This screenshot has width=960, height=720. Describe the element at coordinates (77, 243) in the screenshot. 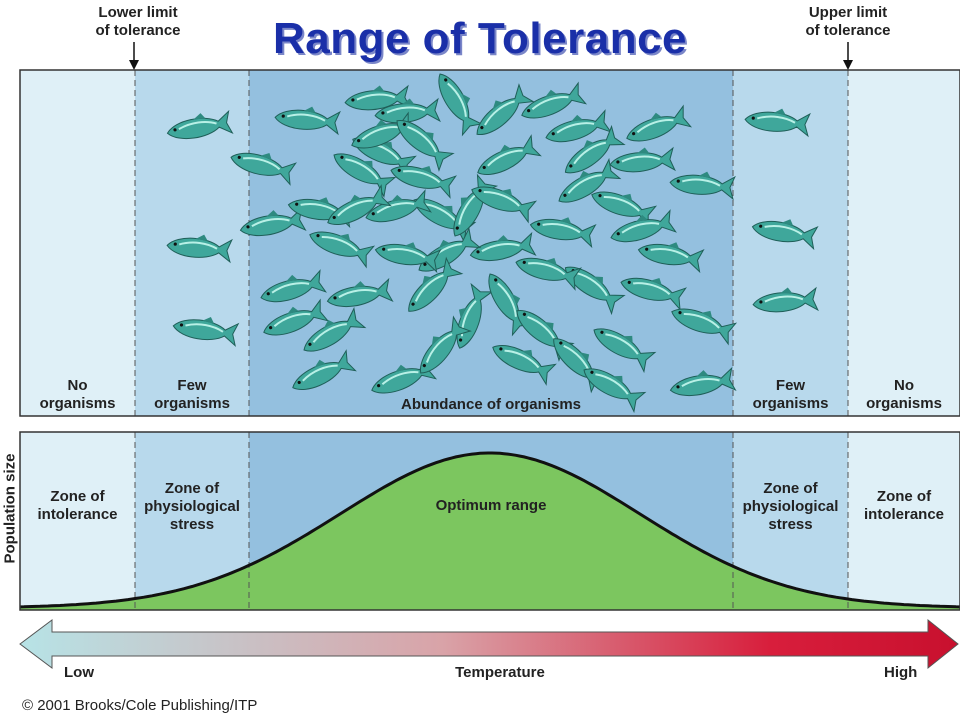

I see `zone-no-organisms-left` at that location.